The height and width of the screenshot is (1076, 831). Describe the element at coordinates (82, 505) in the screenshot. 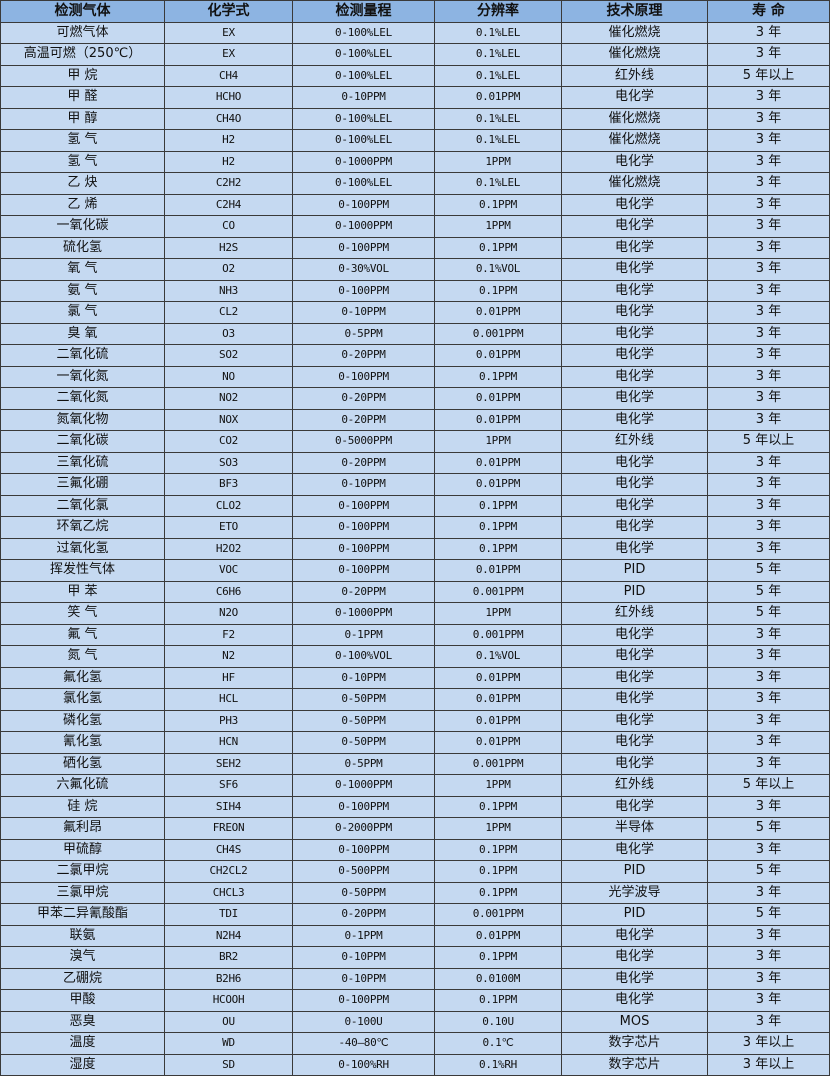

I see `cell-gas: 二氧化氯` at that location.